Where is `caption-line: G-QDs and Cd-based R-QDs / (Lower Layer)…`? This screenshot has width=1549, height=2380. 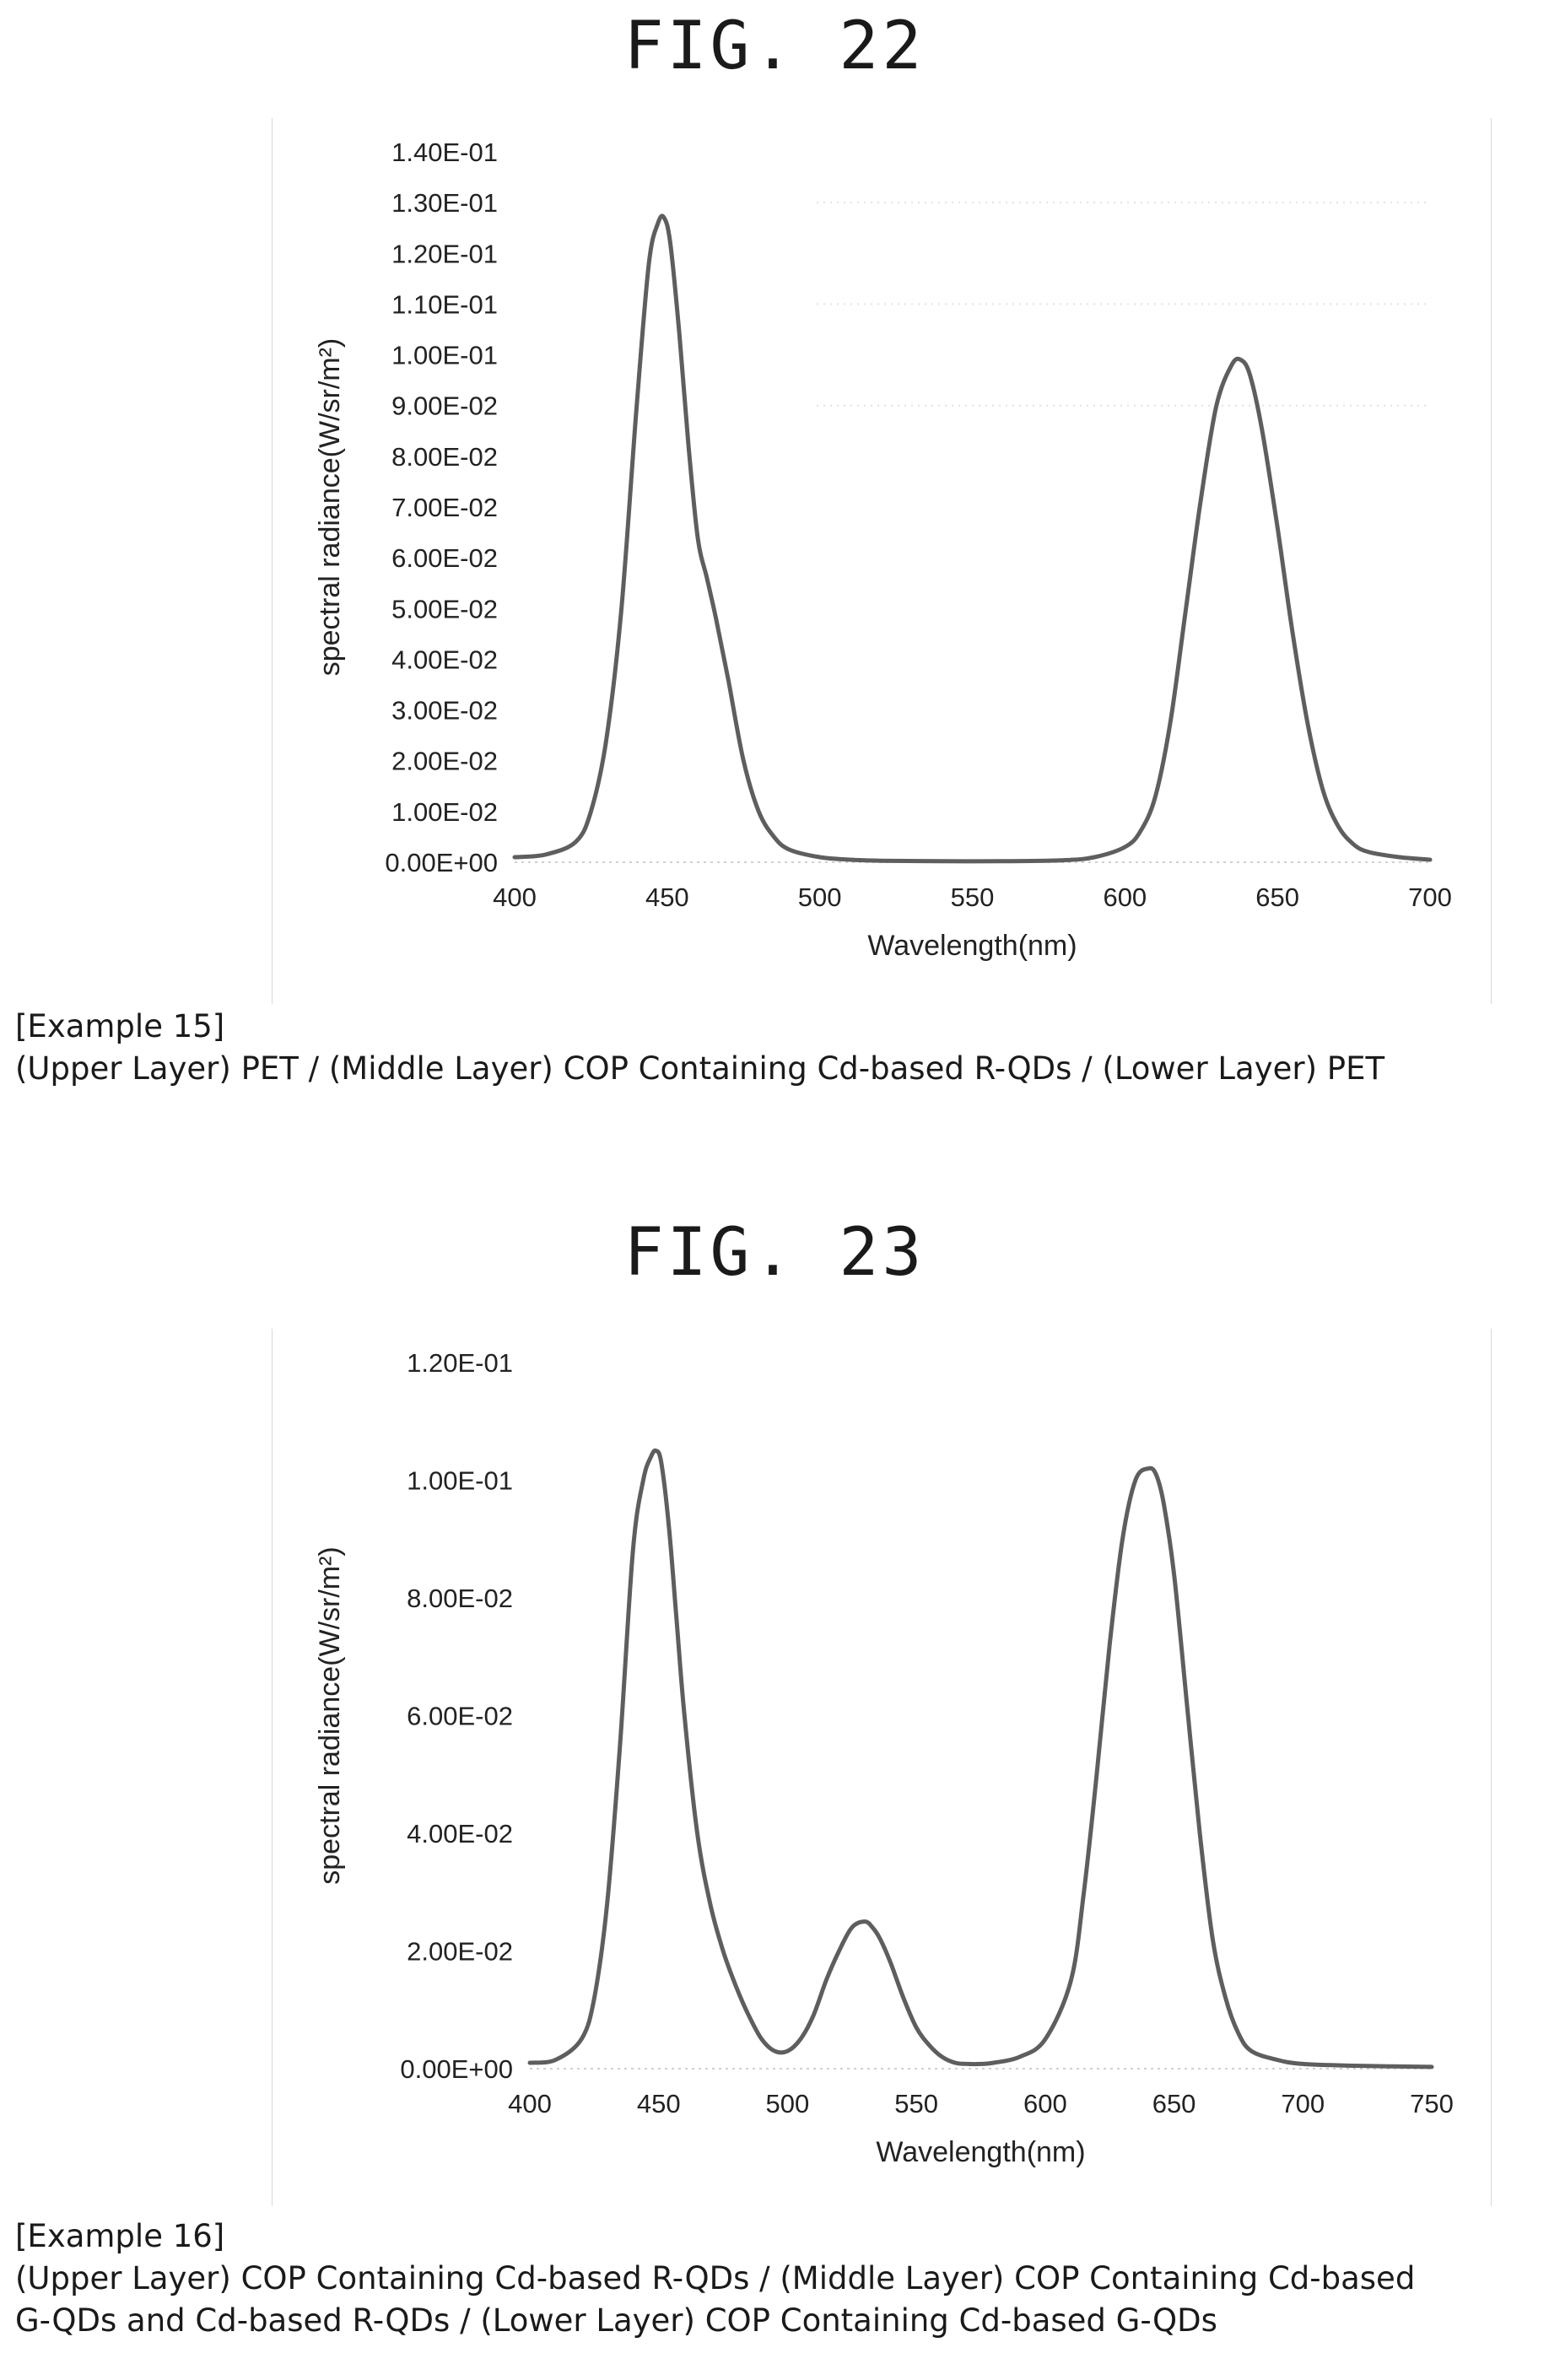
caption-line: G-QDs and Cd-based R-QDs / (Lower Layer)… is located at coordinates (616, 2320).